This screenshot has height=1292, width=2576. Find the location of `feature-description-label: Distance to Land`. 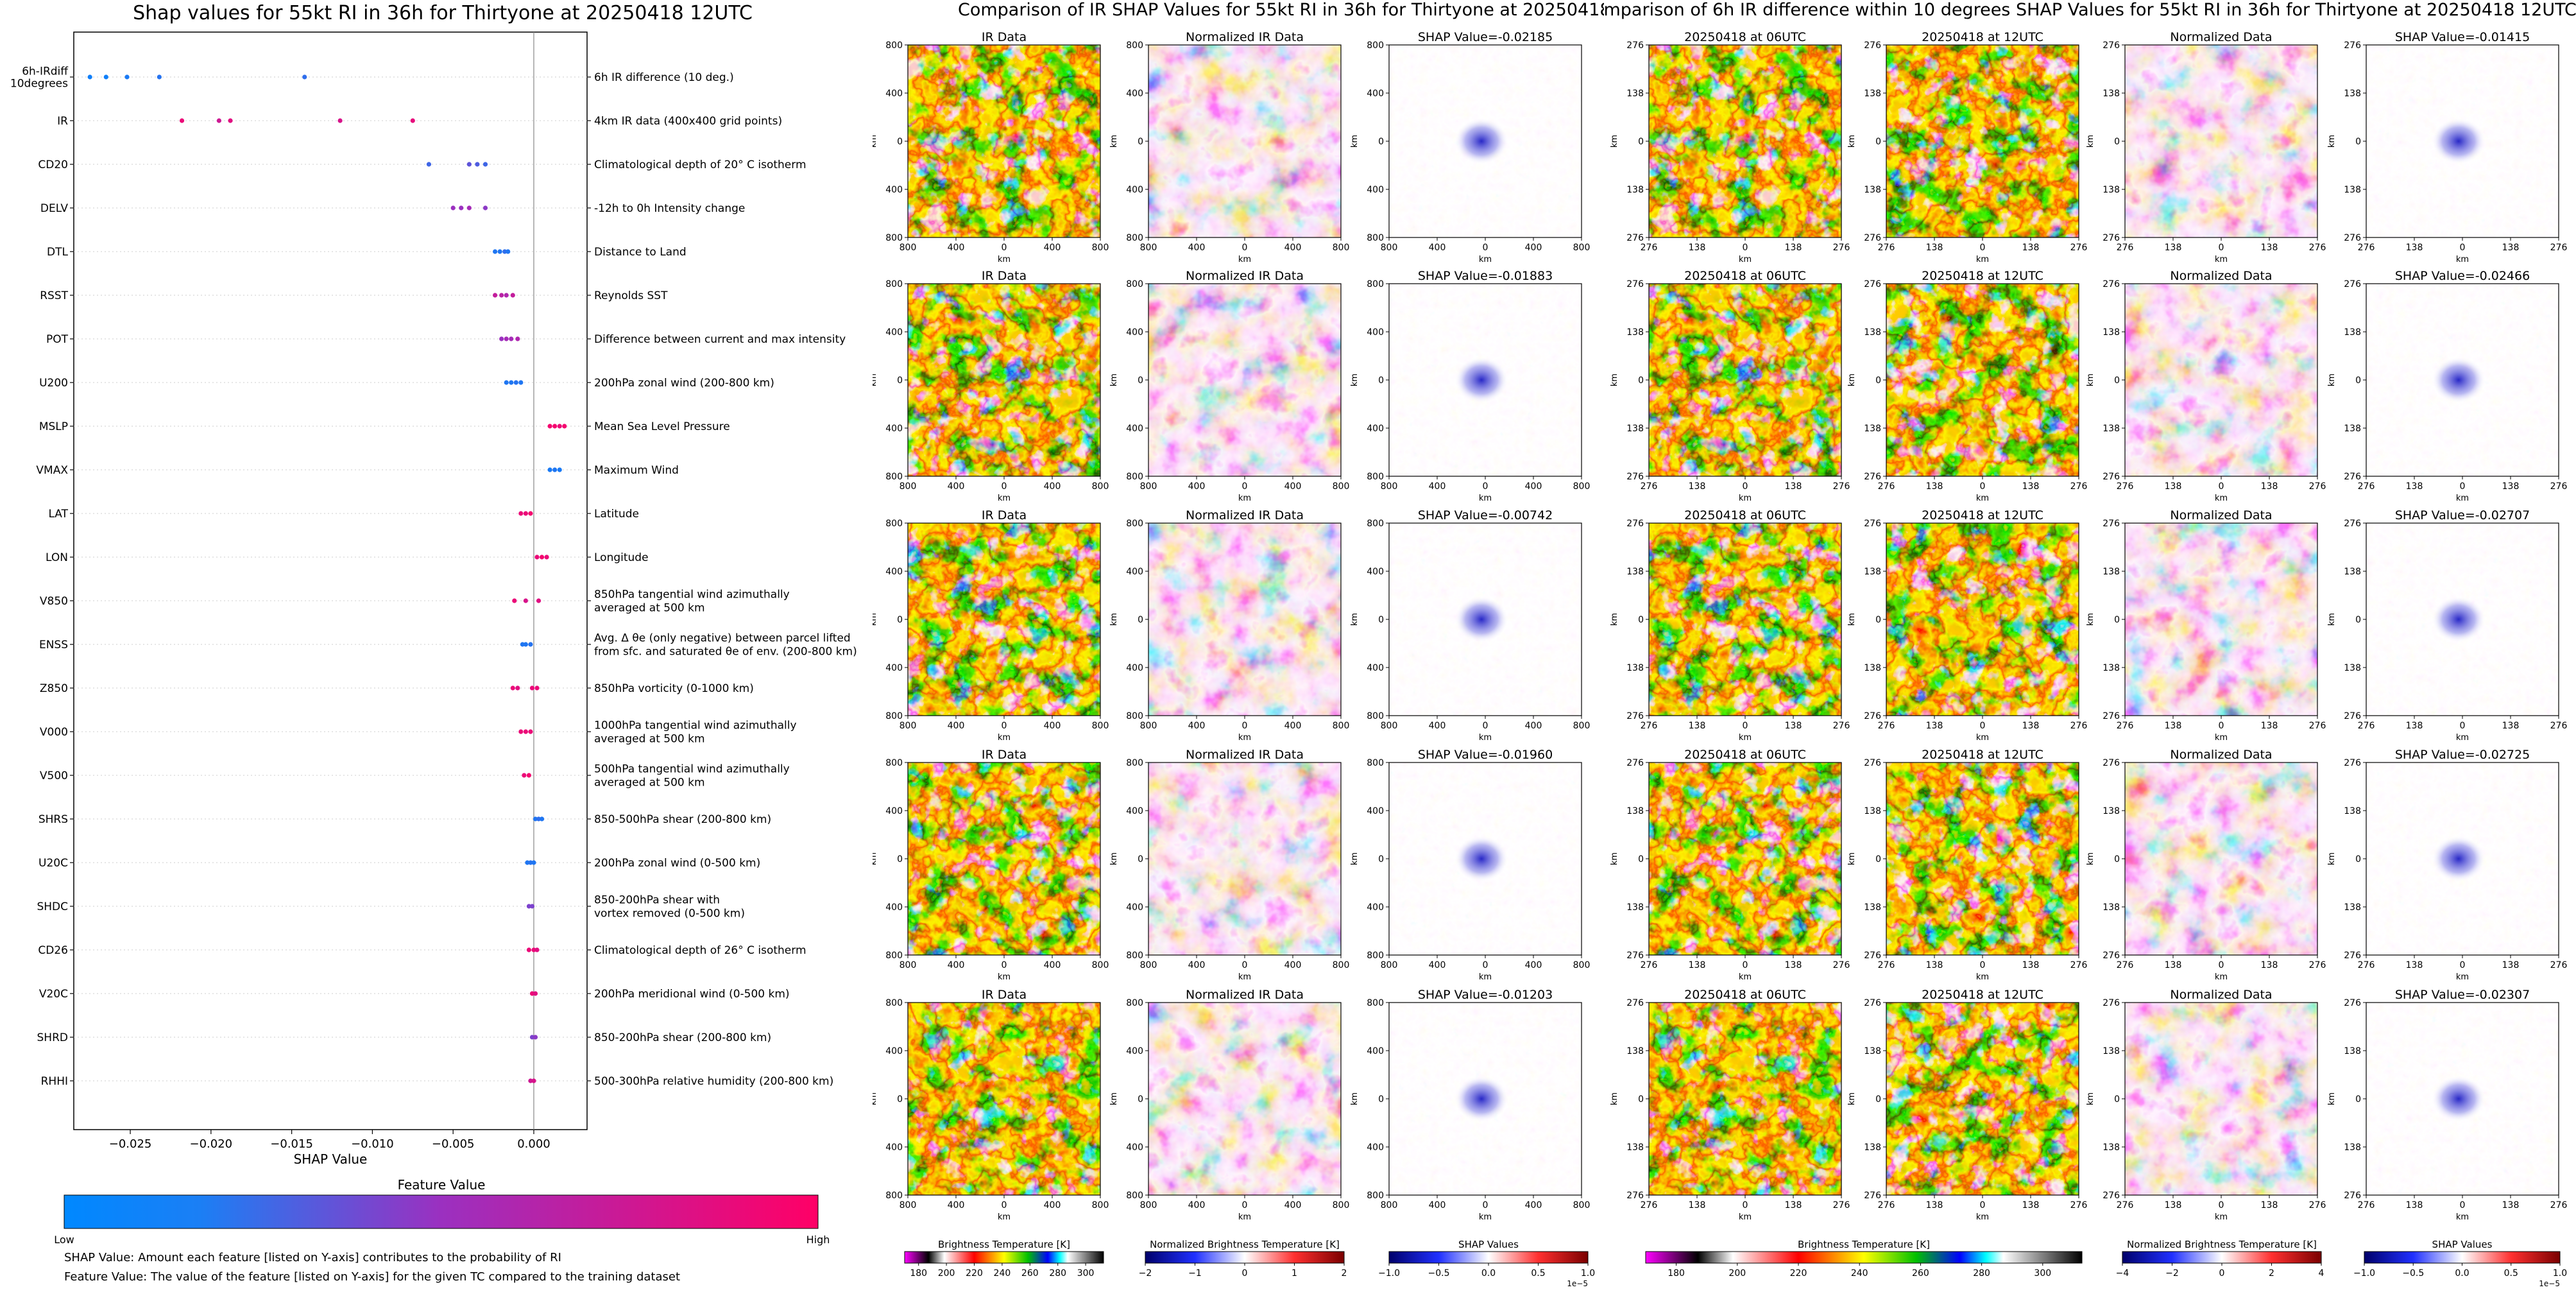

feature-description-label: Distance to Land is located at coordinates (640, 252).